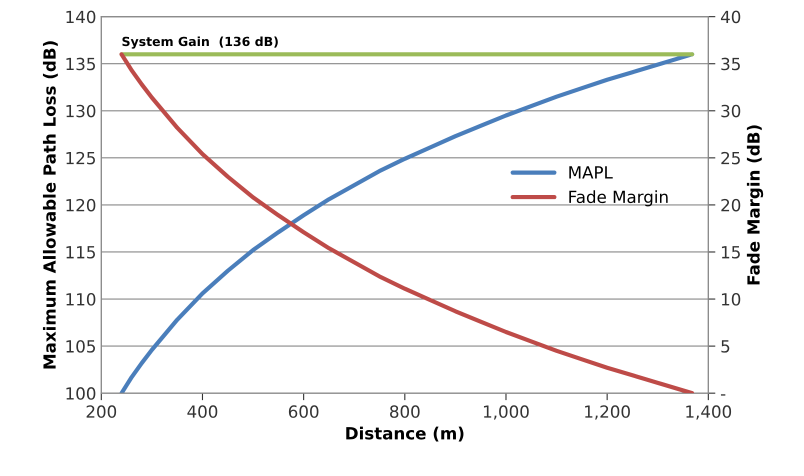 The image size is (804, 476). What do you see at coordinates (81, 205) in the screenshot?
I see `y-tick-label: 120` at bounding box center [81, 205].